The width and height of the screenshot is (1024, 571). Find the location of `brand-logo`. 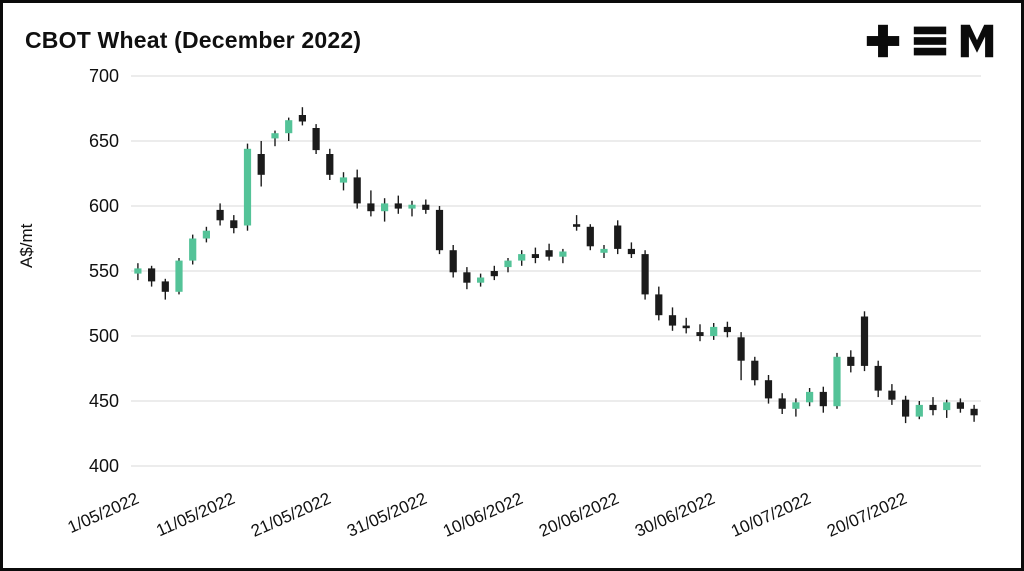

brand-logo is located at coordinates (930, 41).